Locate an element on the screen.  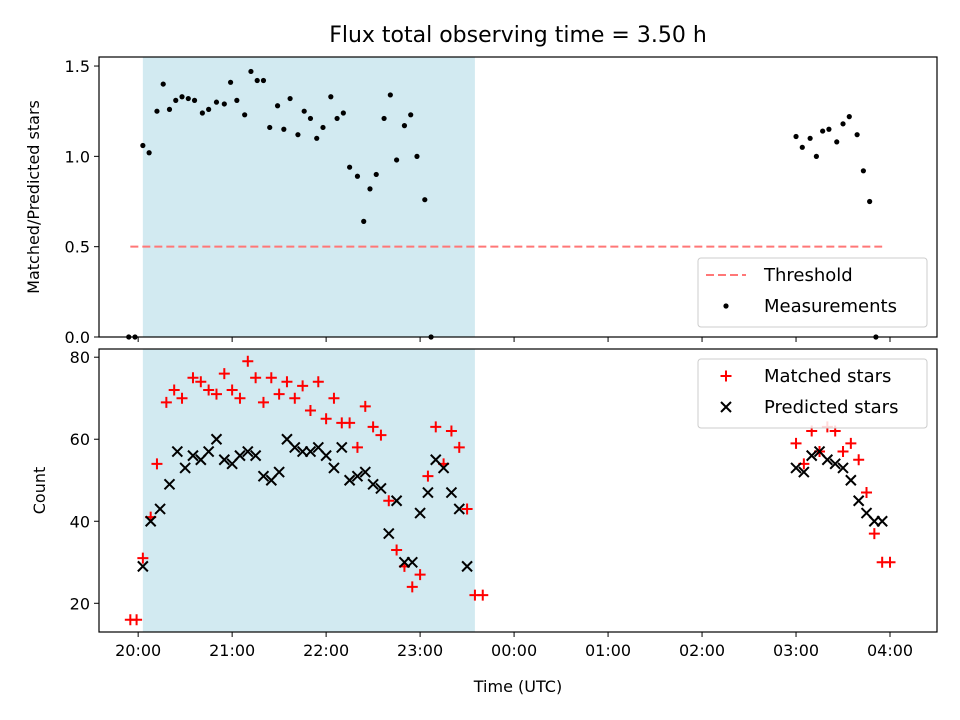
x-tick-label: 00:00 is located at coordinates (514, 650).